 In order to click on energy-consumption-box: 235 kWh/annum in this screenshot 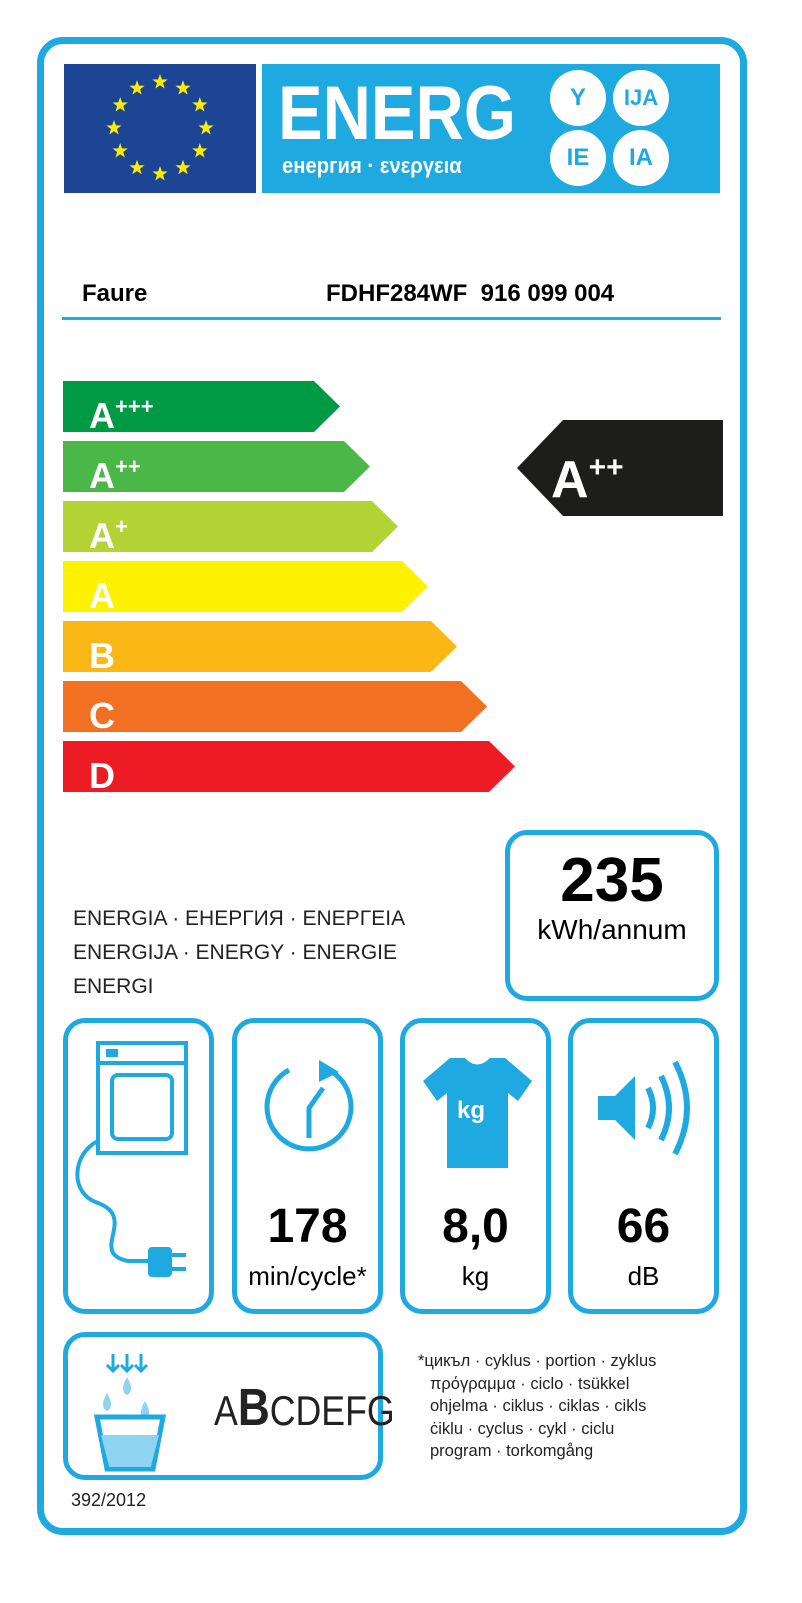, I will do `click(612, 915)`.